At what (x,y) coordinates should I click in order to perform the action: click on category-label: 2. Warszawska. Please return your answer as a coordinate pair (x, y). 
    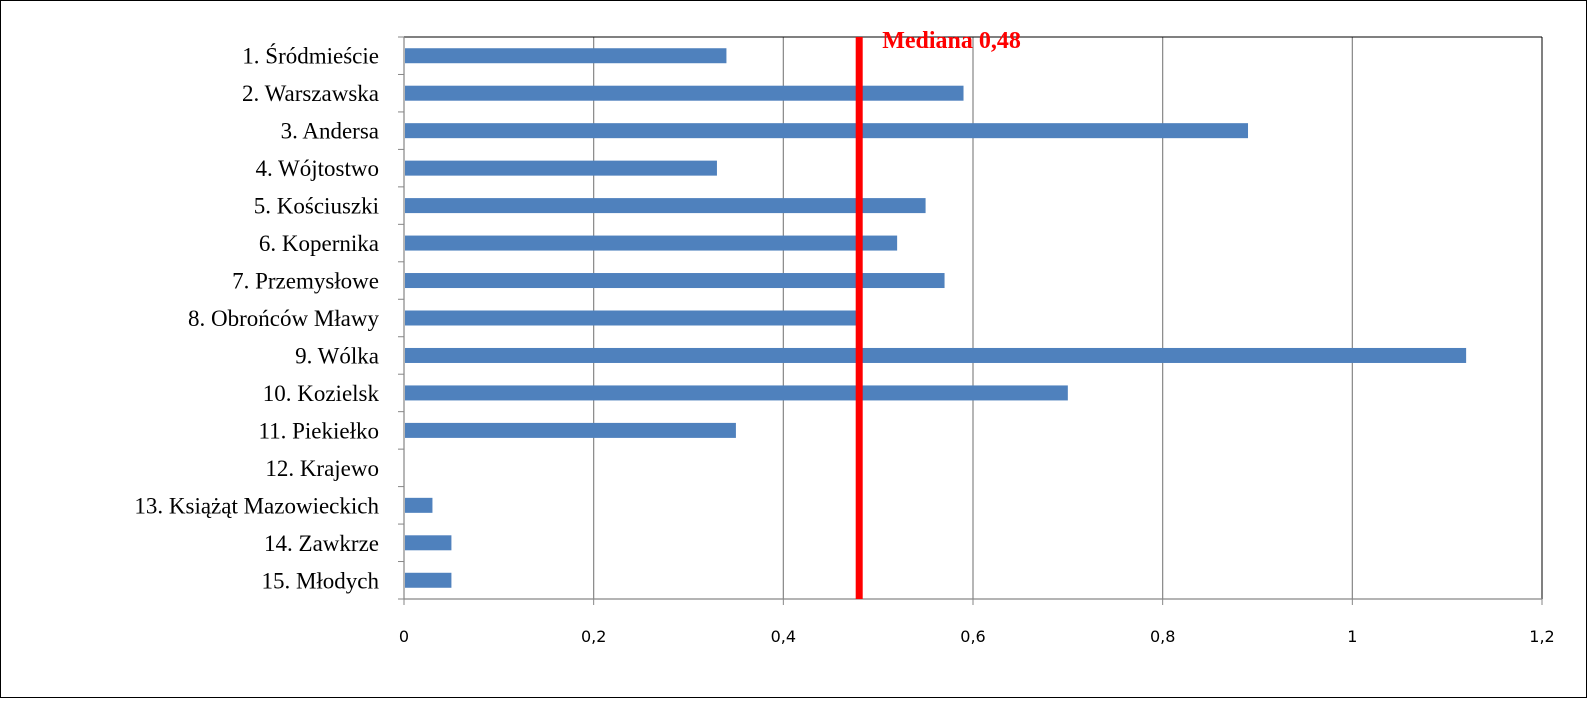
    Looking at the image, I should click on (310, 93).